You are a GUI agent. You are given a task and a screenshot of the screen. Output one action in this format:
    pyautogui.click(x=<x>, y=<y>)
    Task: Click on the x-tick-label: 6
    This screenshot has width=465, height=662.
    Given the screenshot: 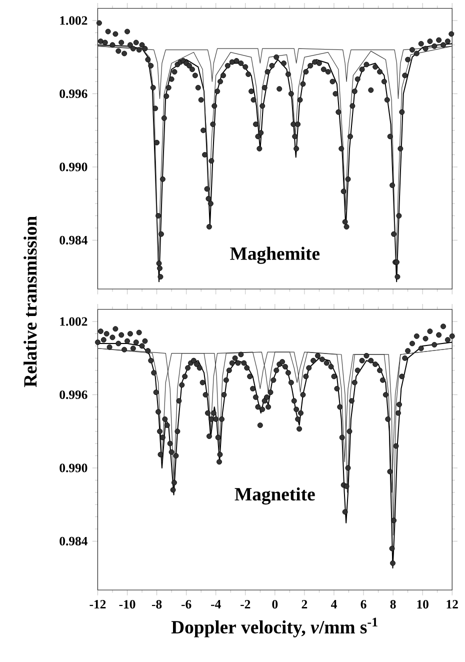 What is the action you would take?
    pyautogui.click(x=363, y=604)
    